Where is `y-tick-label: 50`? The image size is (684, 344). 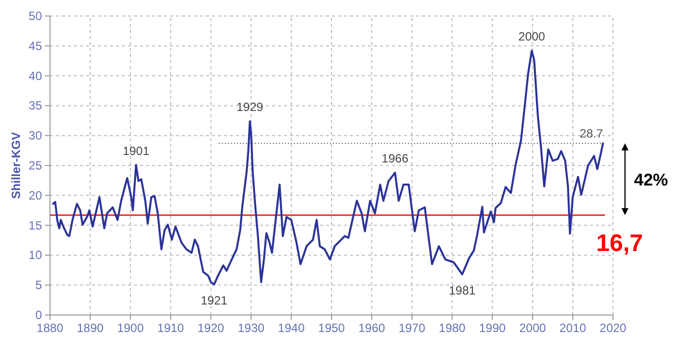
y-tick-label: 50 is located at coordinates (35, 16).